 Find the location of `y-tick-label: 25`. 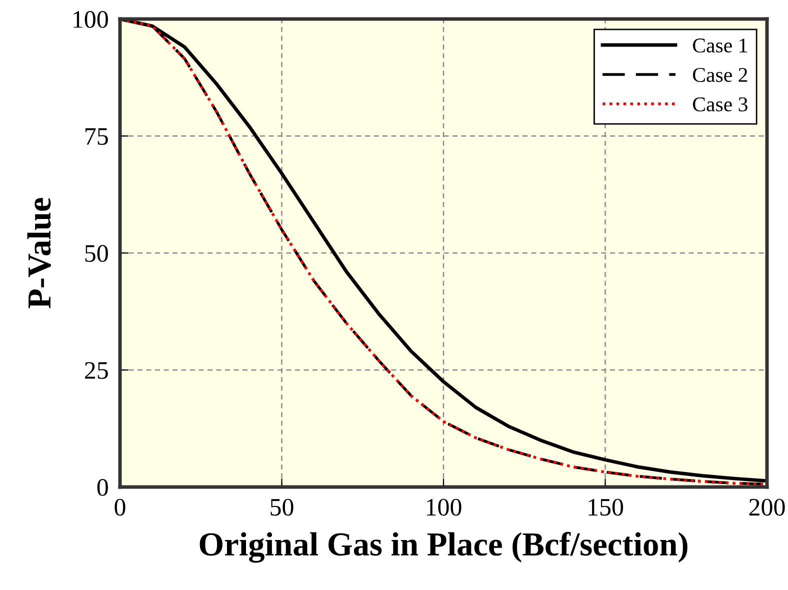

y-tick-label: 25 is located at coordinates (96, 370).